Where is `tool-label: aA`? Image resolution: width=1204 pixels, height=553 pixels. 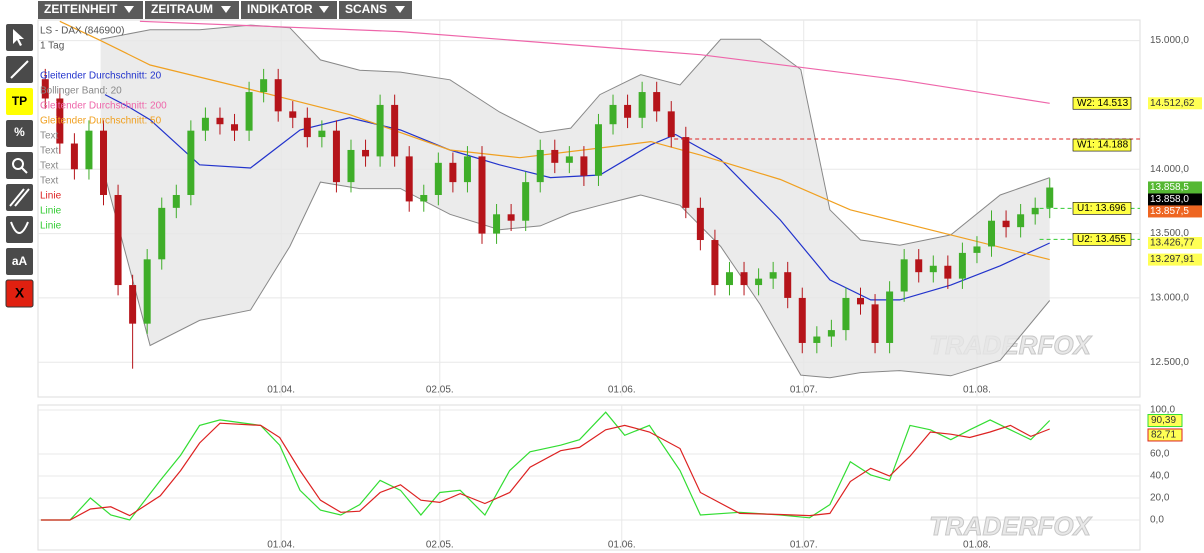
tool-label: aA is located at coordinates (20, 261).